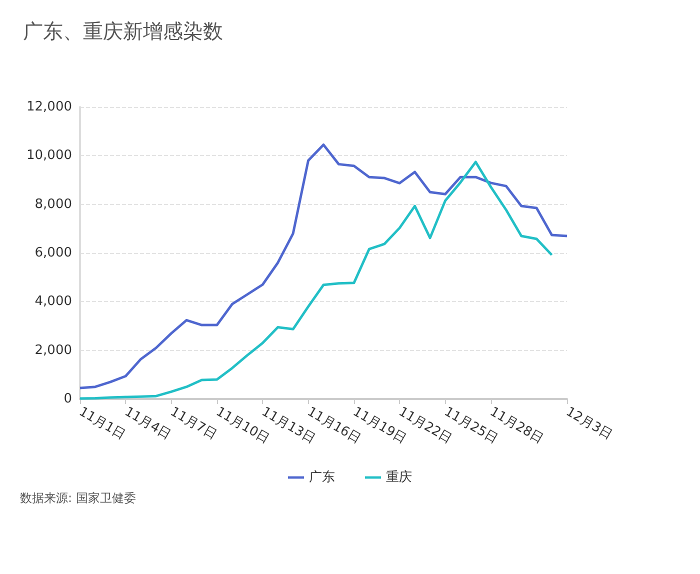  Describe the element at coordinates (589, 423) in the screenshot. I see `x-tick-label: 12月3日` at that location.